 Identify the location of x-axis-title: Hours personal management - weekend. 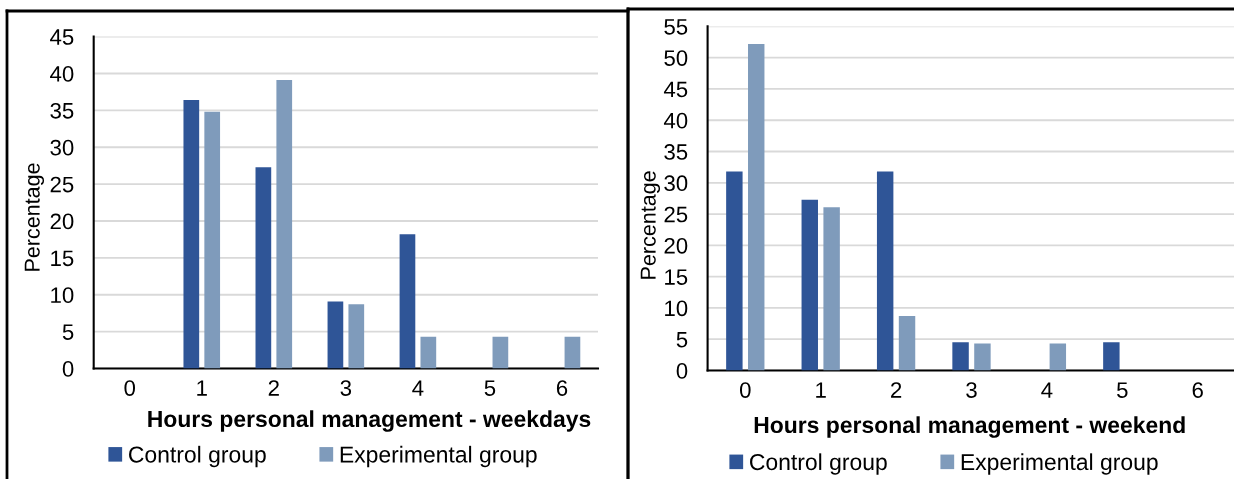
(969, 427).